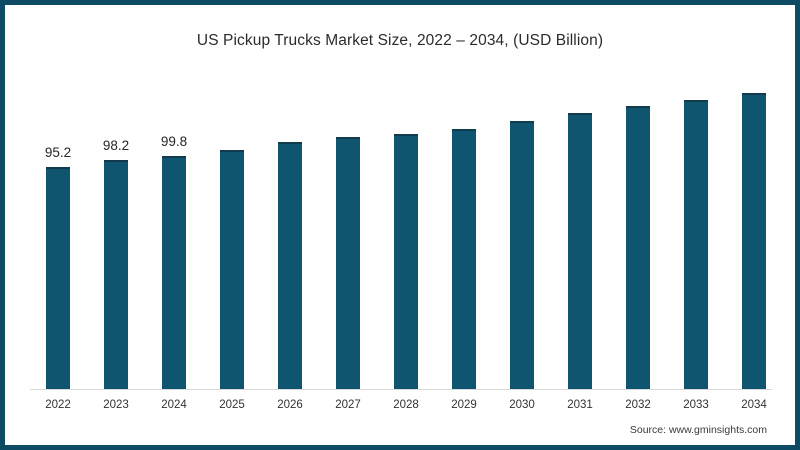  I want to click on x-tick-label-2022: 2022, so click(58, 405).